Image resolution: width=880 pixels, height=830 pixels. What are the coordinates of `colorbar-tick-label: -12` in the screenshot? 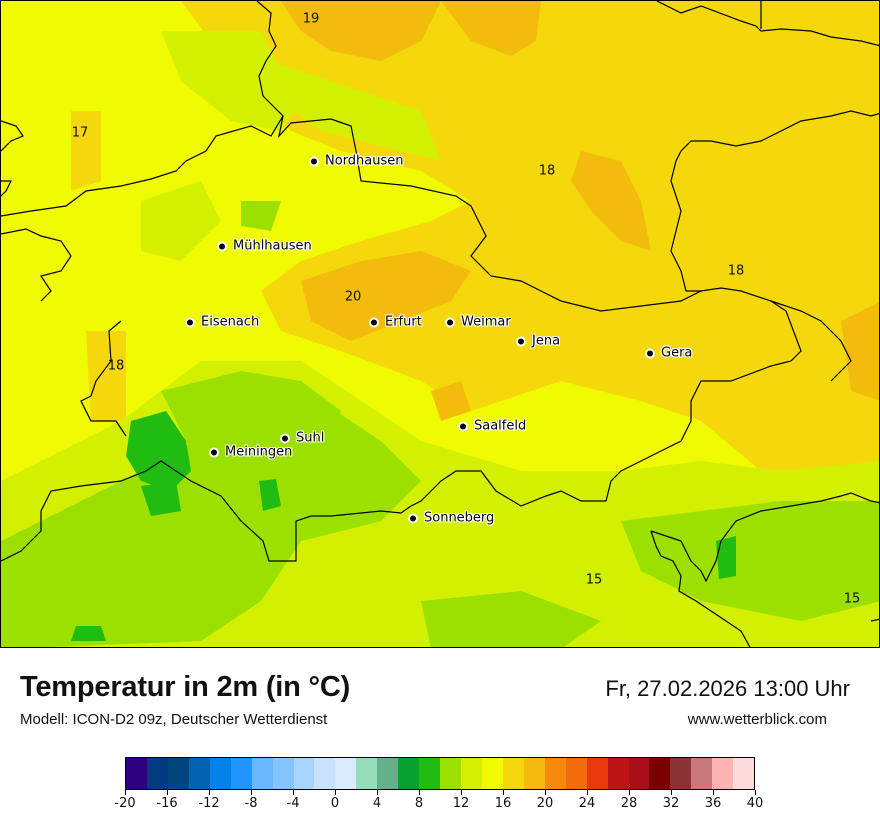 It's located at (209, 803).